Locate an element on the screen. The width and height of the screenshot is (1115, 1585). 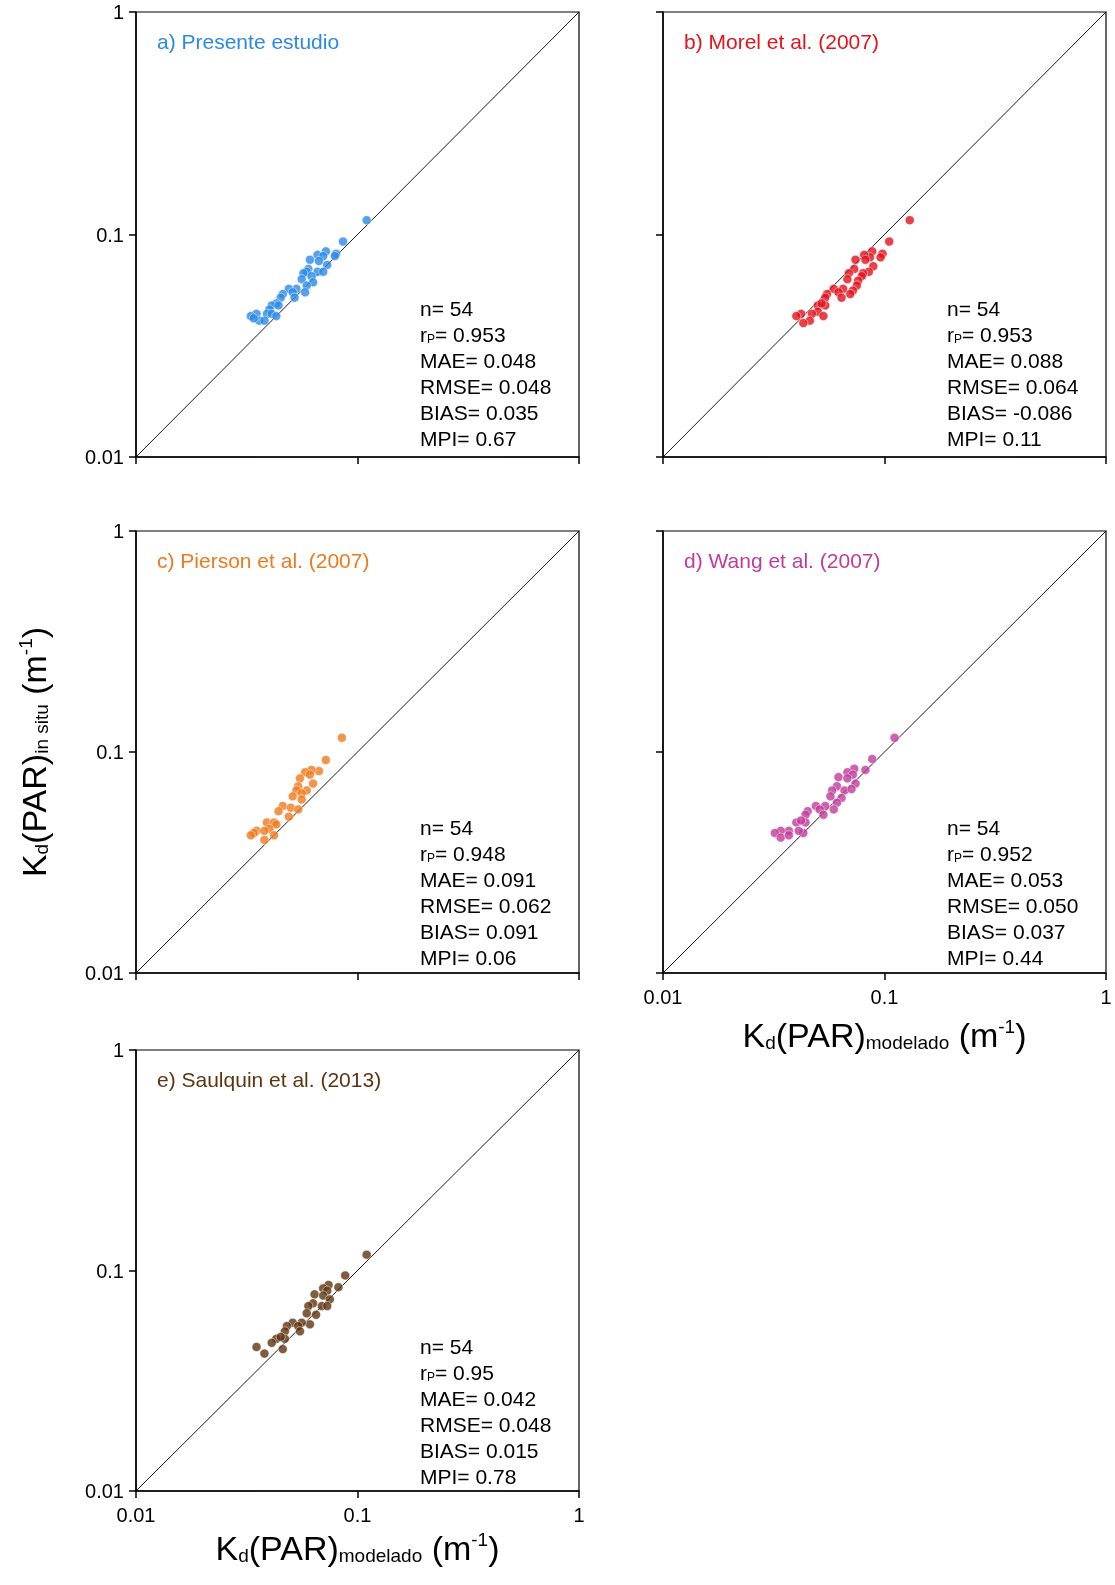
annotation: rP= 0.948 is located at coordinates (463, 853).